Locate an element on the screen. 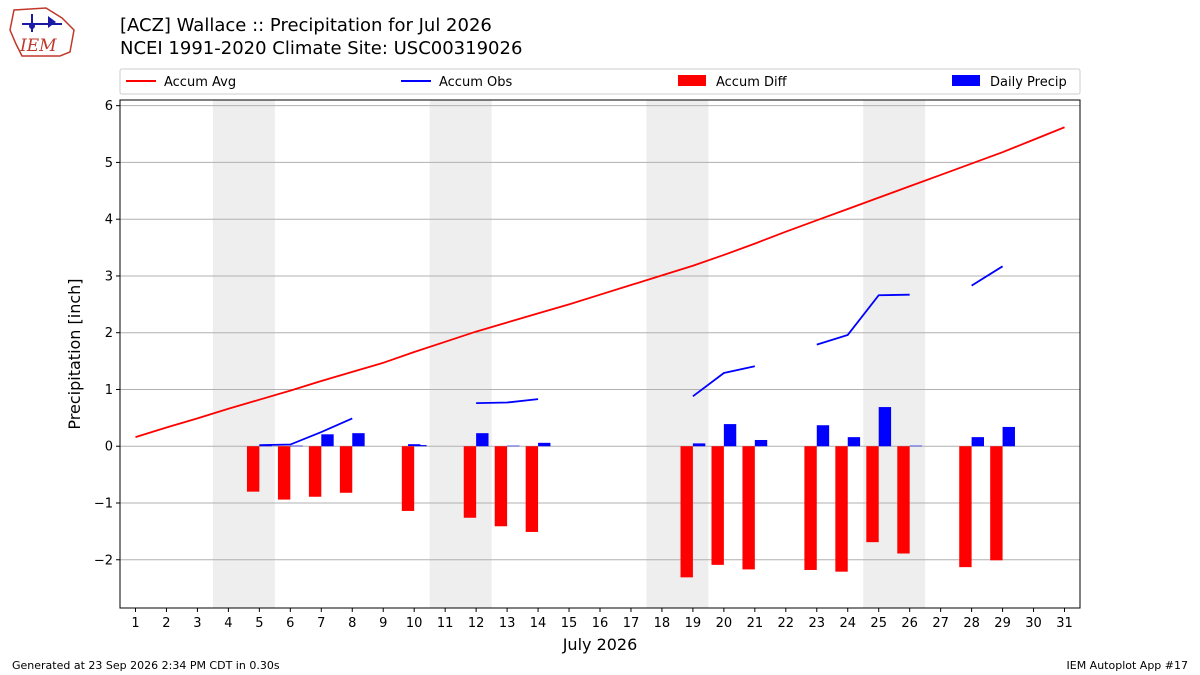 The image size is (1200, 675). x-tick-label: 2 is located at coordinates (166, 623).